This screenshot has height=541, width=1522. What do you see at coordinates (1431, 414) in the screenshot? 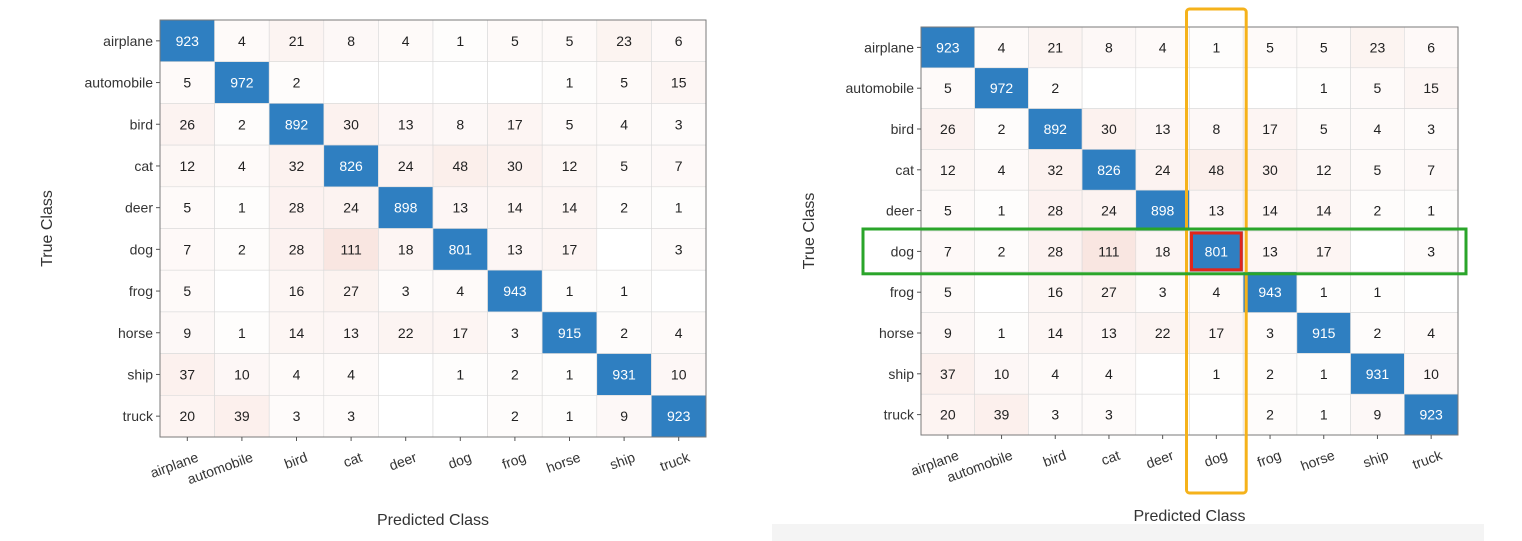
I see `cell-truck-truck` at bounding box center [1431, 414].